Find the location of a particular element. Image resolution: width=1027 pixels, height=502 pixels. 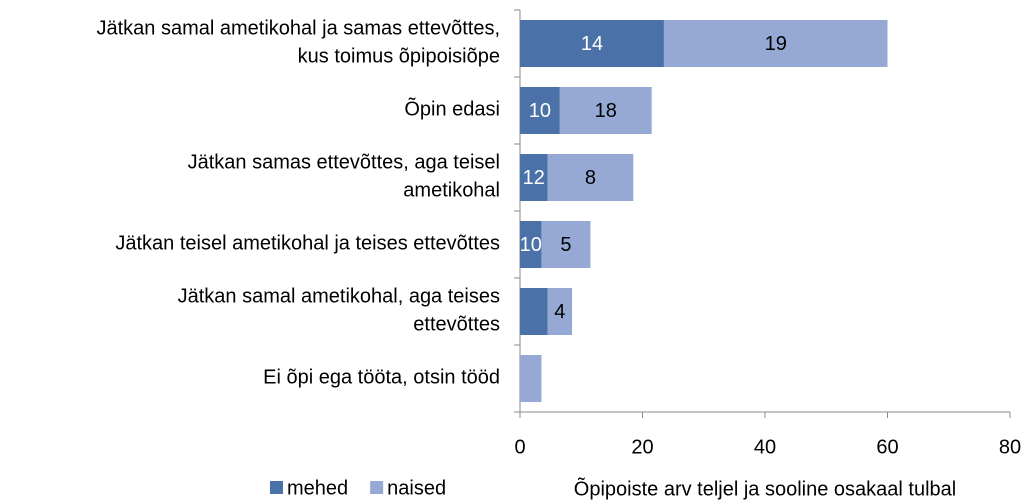

x-tick-label: 80 is located at coordinates (1010, 447).